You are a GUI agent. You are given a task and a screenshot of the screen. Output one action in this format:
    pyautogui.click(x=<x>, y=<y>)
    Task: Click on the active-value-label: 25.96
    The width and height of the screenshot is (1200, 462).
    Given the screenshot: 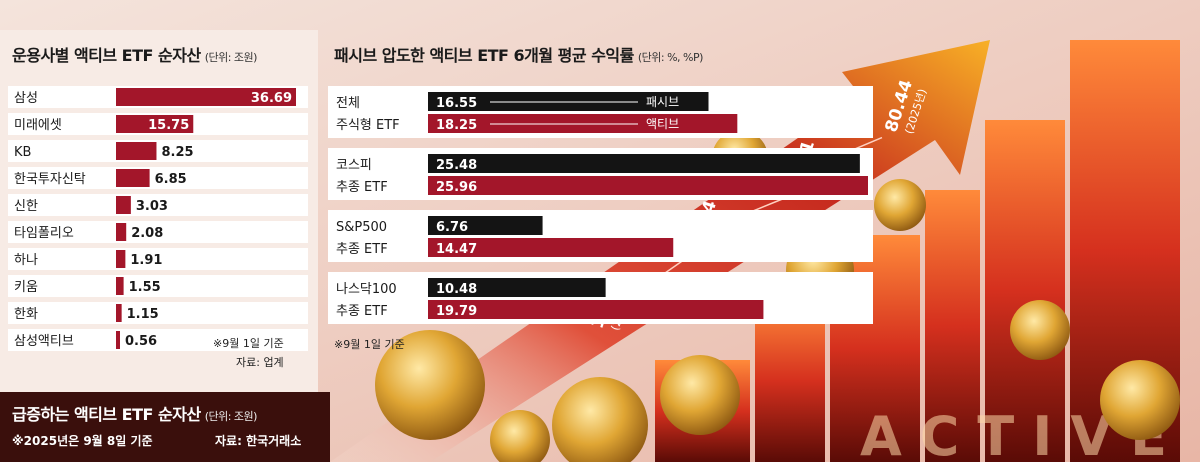 What is the action you would take?
    pyautogui.click(x=456, y=187)
    